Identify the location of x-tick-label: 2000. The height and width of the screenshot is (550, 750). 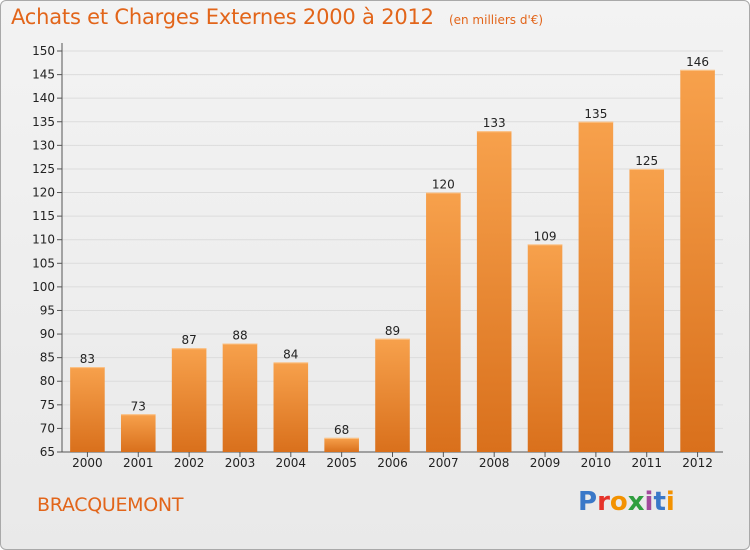
(87, 463).